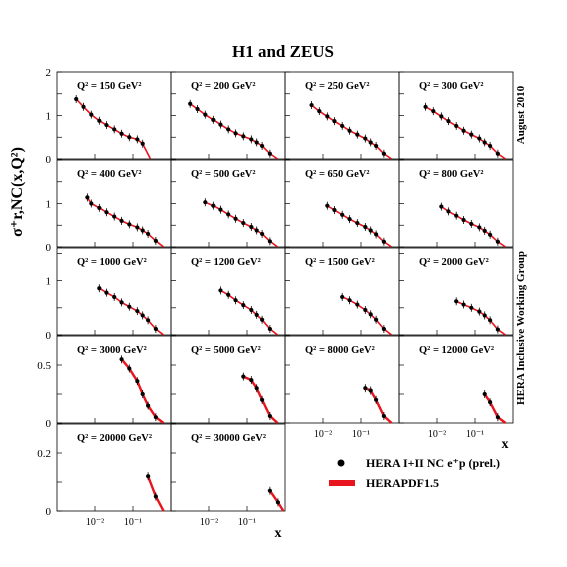 This screenshot has width=567, height=567. What do you see at coordinates (104, 382) in the screenshot?
I see `panel-13: 0 0.5 Q² = 3000 GeV²` at bounding box center [104, 382].